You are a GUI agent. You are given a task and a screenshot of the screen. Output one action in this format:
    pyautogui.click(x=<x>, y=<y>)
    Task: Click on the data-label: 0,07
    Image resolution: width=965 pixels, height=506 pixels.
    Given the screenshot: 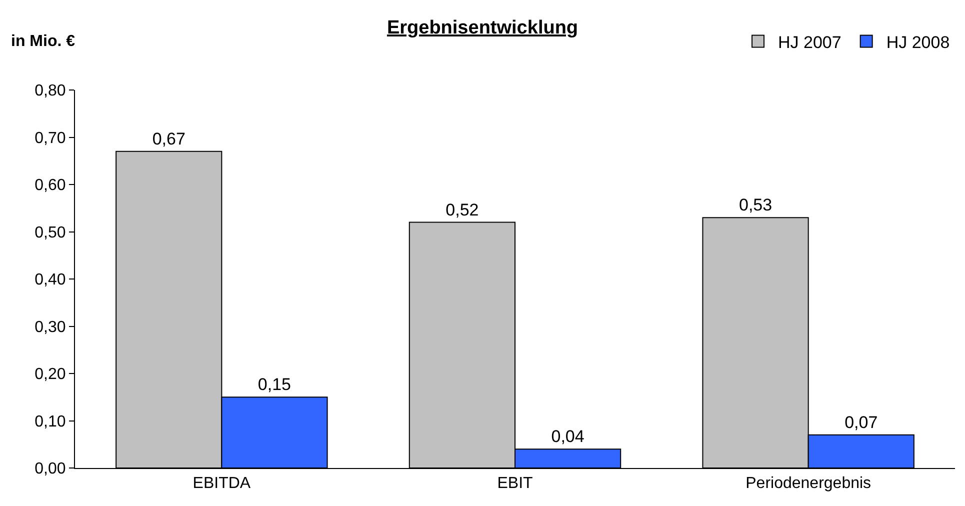 What is the action you would take?
    pyautogui.click(x=861, y=422)
    